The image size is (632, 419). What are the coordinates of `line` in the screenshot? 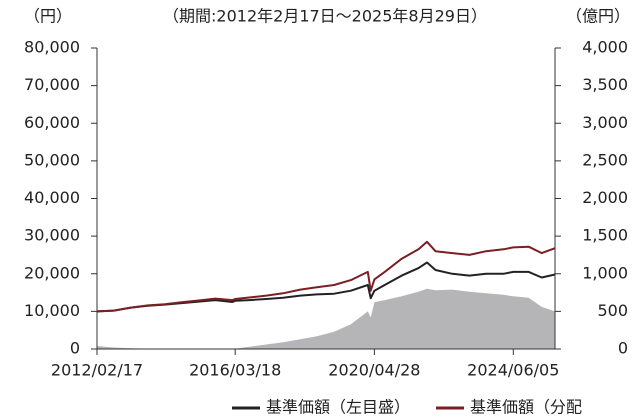 It's located at (326, 276).